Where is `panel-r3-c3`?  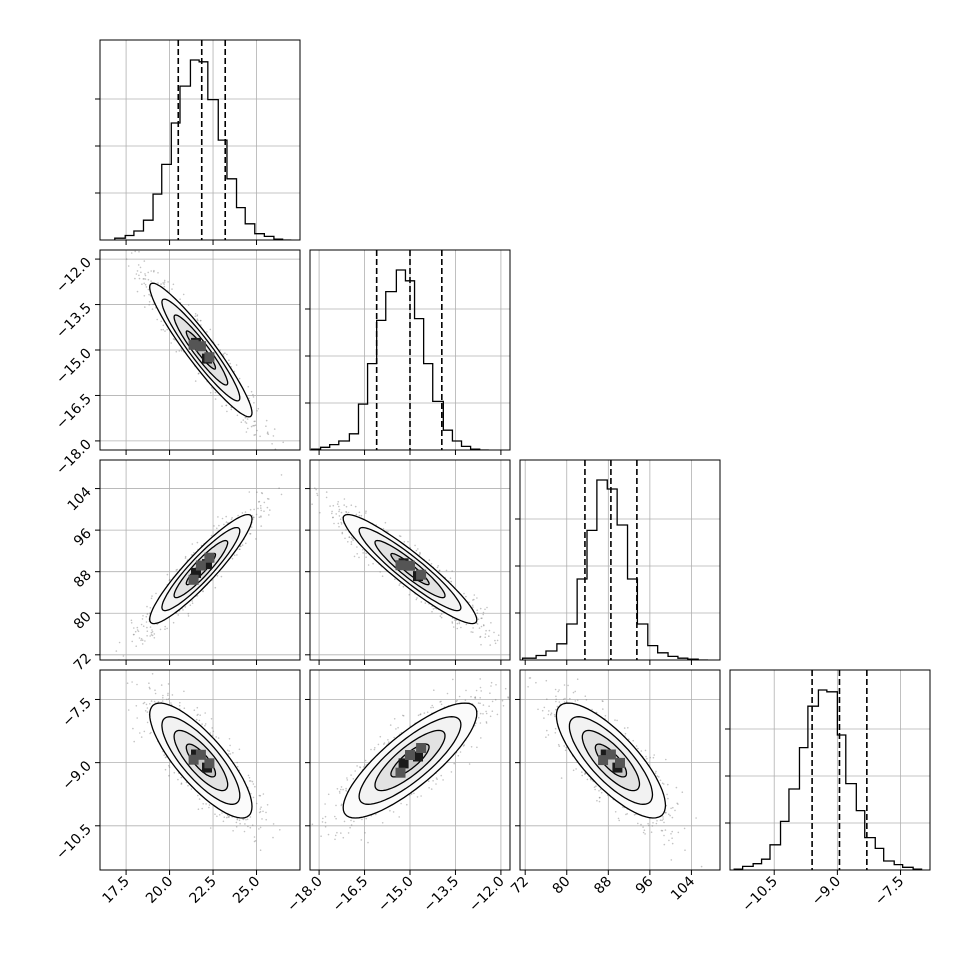
panel-r3-c3 is located at coordinates (830, 770).